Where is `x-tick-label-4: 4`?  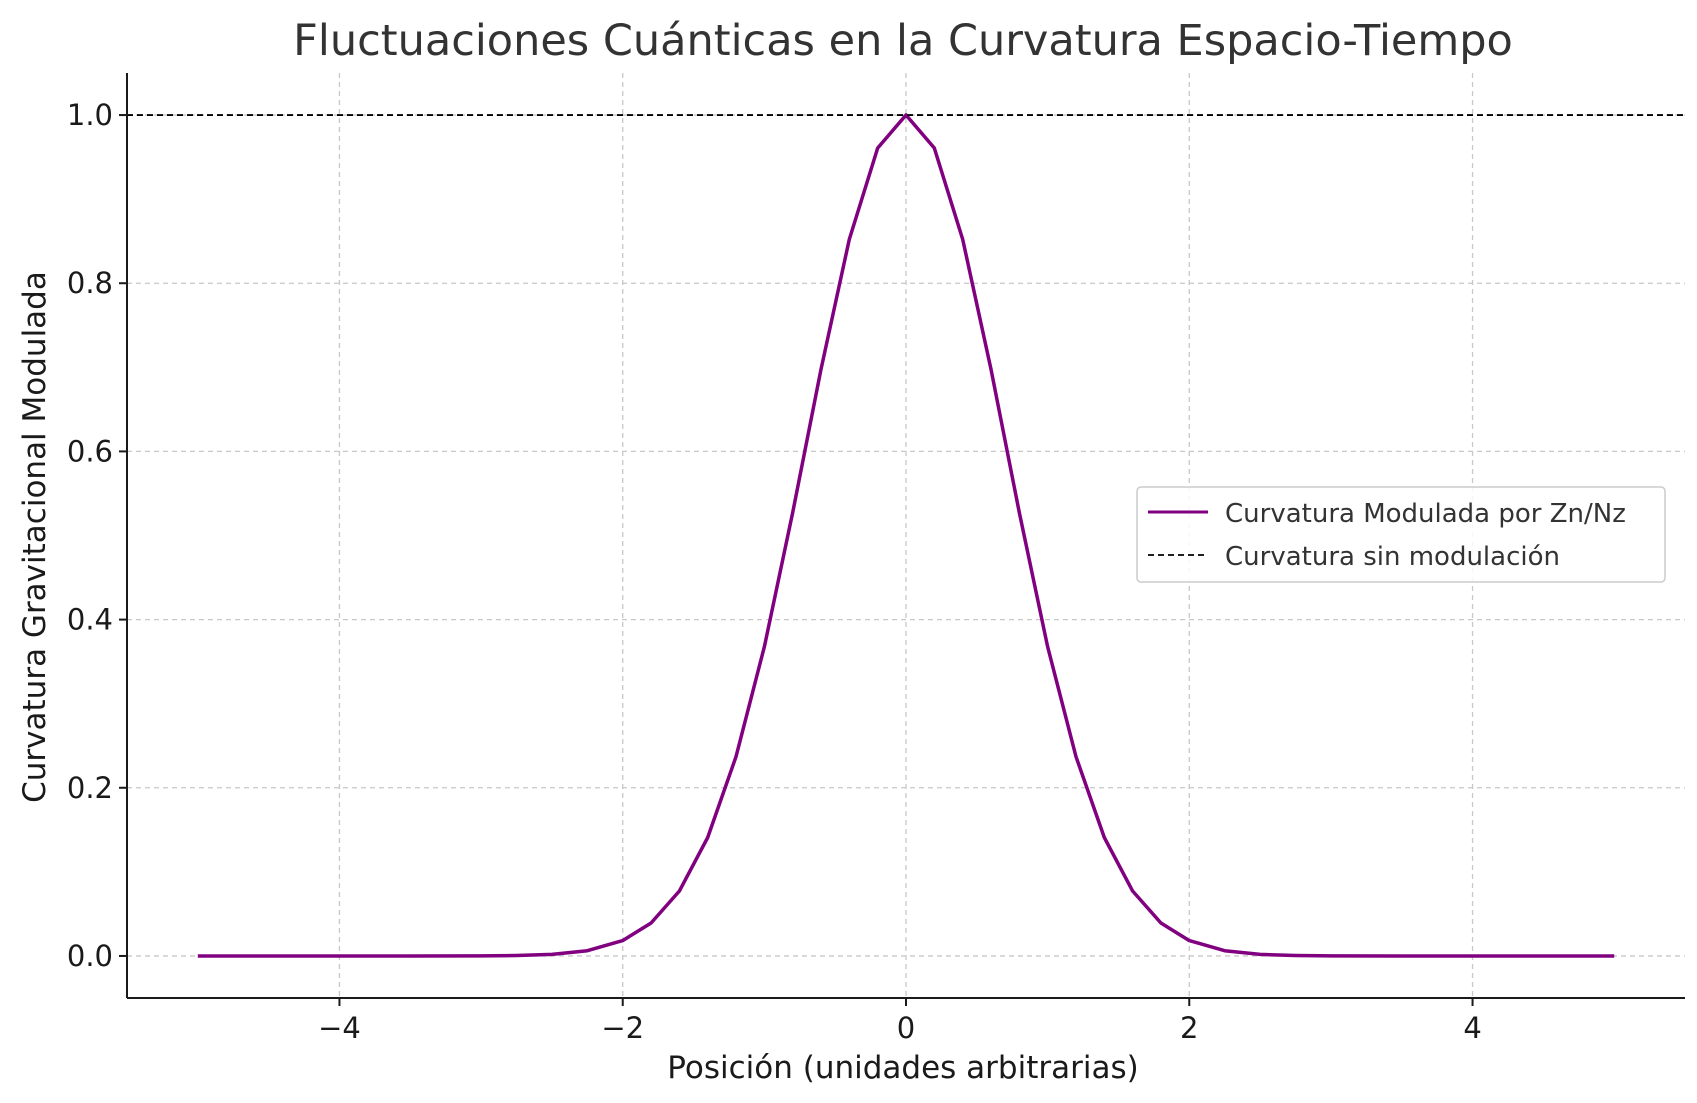 x-tick-label-4: 4 is located at coordinates (1472, 1028).